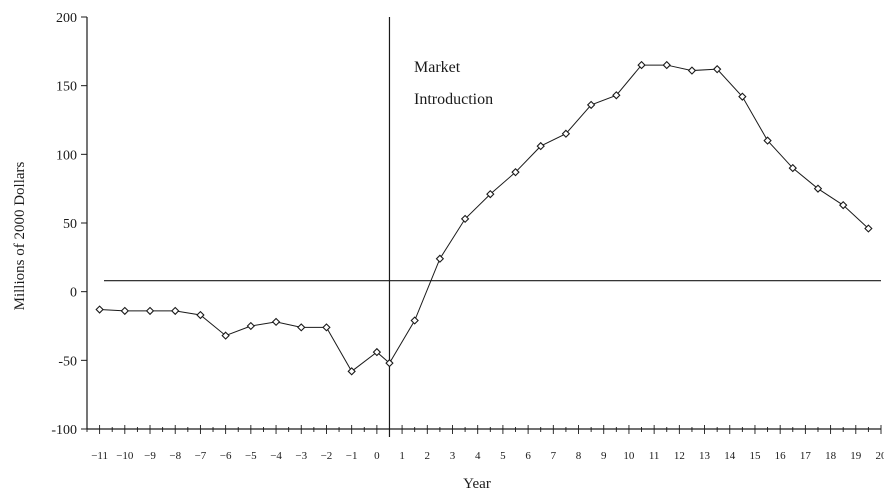 This screenshot has width=884, height=494. Describe the element at coordinates (251, 456) in the screenshot. I see `x-tick-label: −5` at that location.